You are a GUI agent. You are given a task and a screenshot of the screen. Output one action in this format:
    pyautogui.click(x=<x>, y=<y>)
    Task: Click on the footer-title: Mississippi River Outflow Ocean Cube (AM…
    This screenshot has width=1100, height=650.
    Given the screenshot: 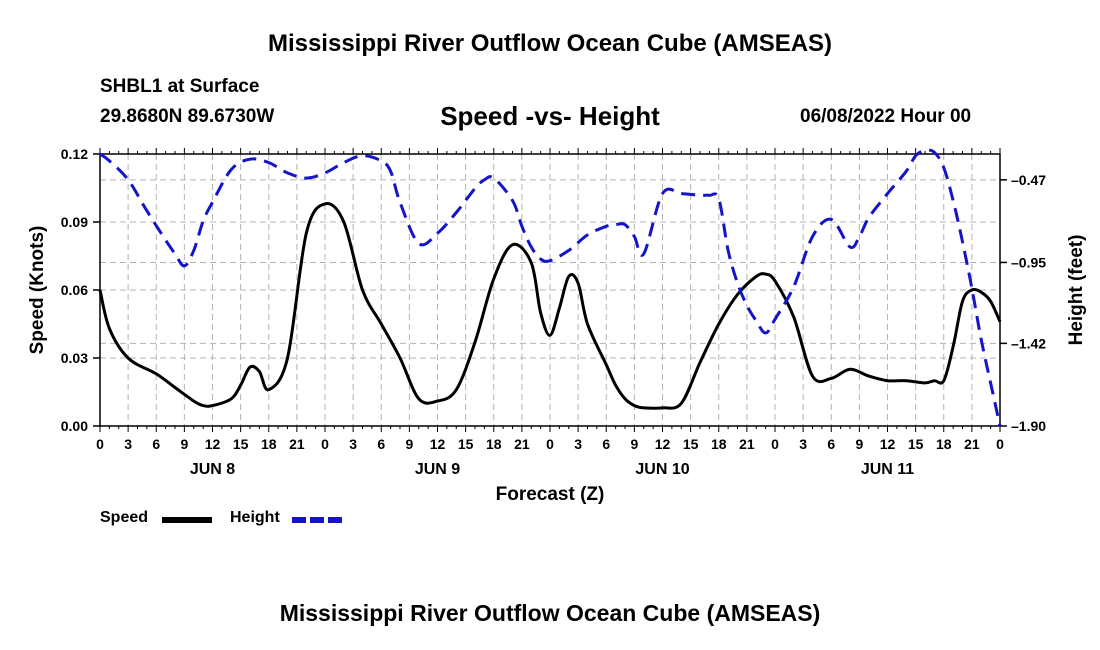 What is the action you would take?
    pyautogui.click(x=550, y=613)
    